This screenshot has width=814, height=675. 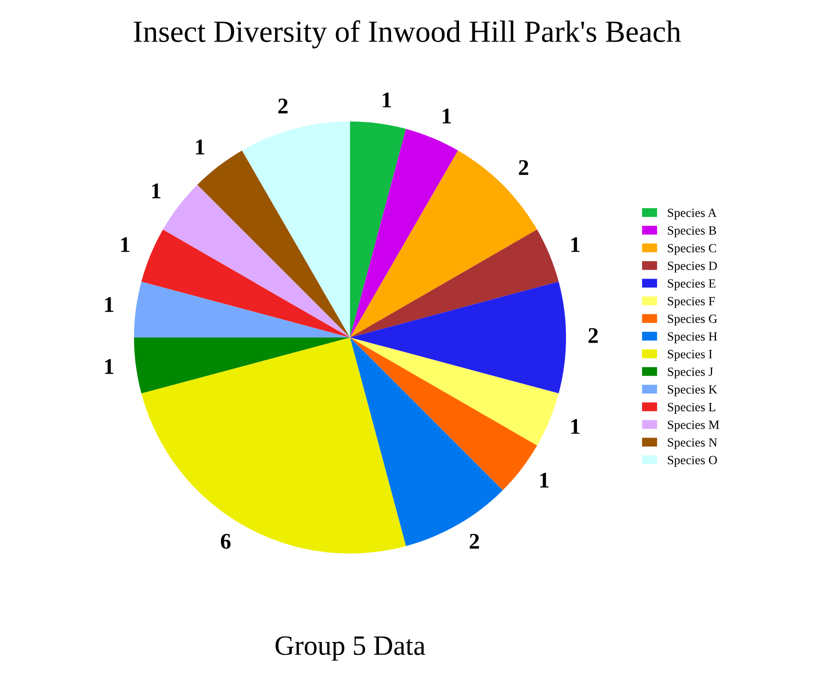 What do you see at coordinates (690, 373) in the screenshot?
I see `legend-label: Species J` at bounding box center [690, 373].